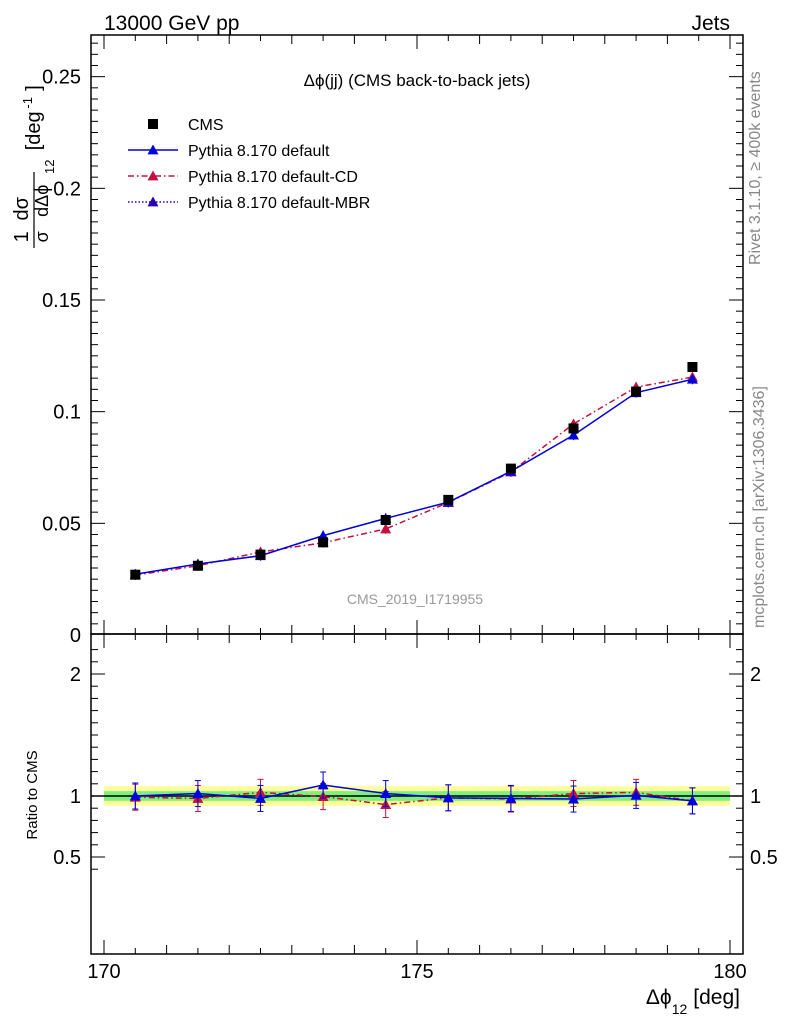 Image resolution: width=786 pixels, height=1024 pixels. Describe the element at coordinates (61, 78) in the screenshot. I see `y-tick-label: 0.25` at that location.